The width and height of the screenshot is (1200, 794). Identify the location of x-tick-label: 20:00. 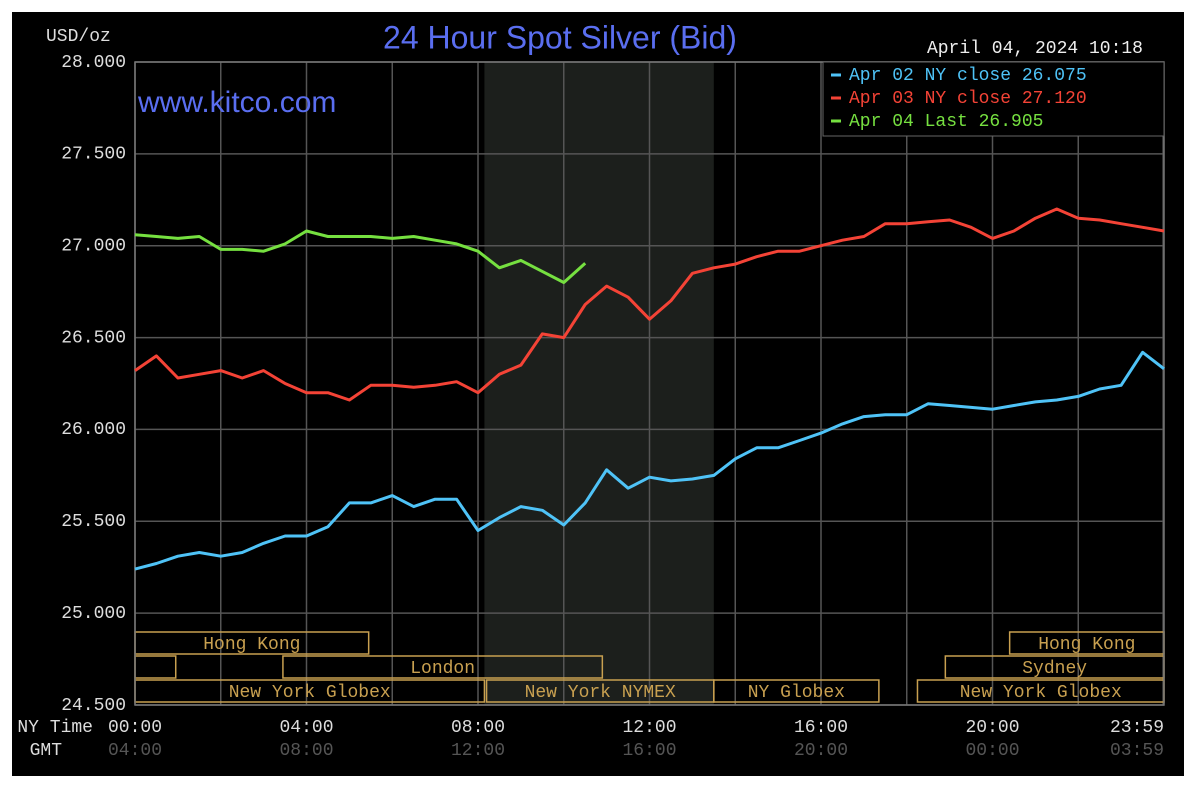
(992, 728).